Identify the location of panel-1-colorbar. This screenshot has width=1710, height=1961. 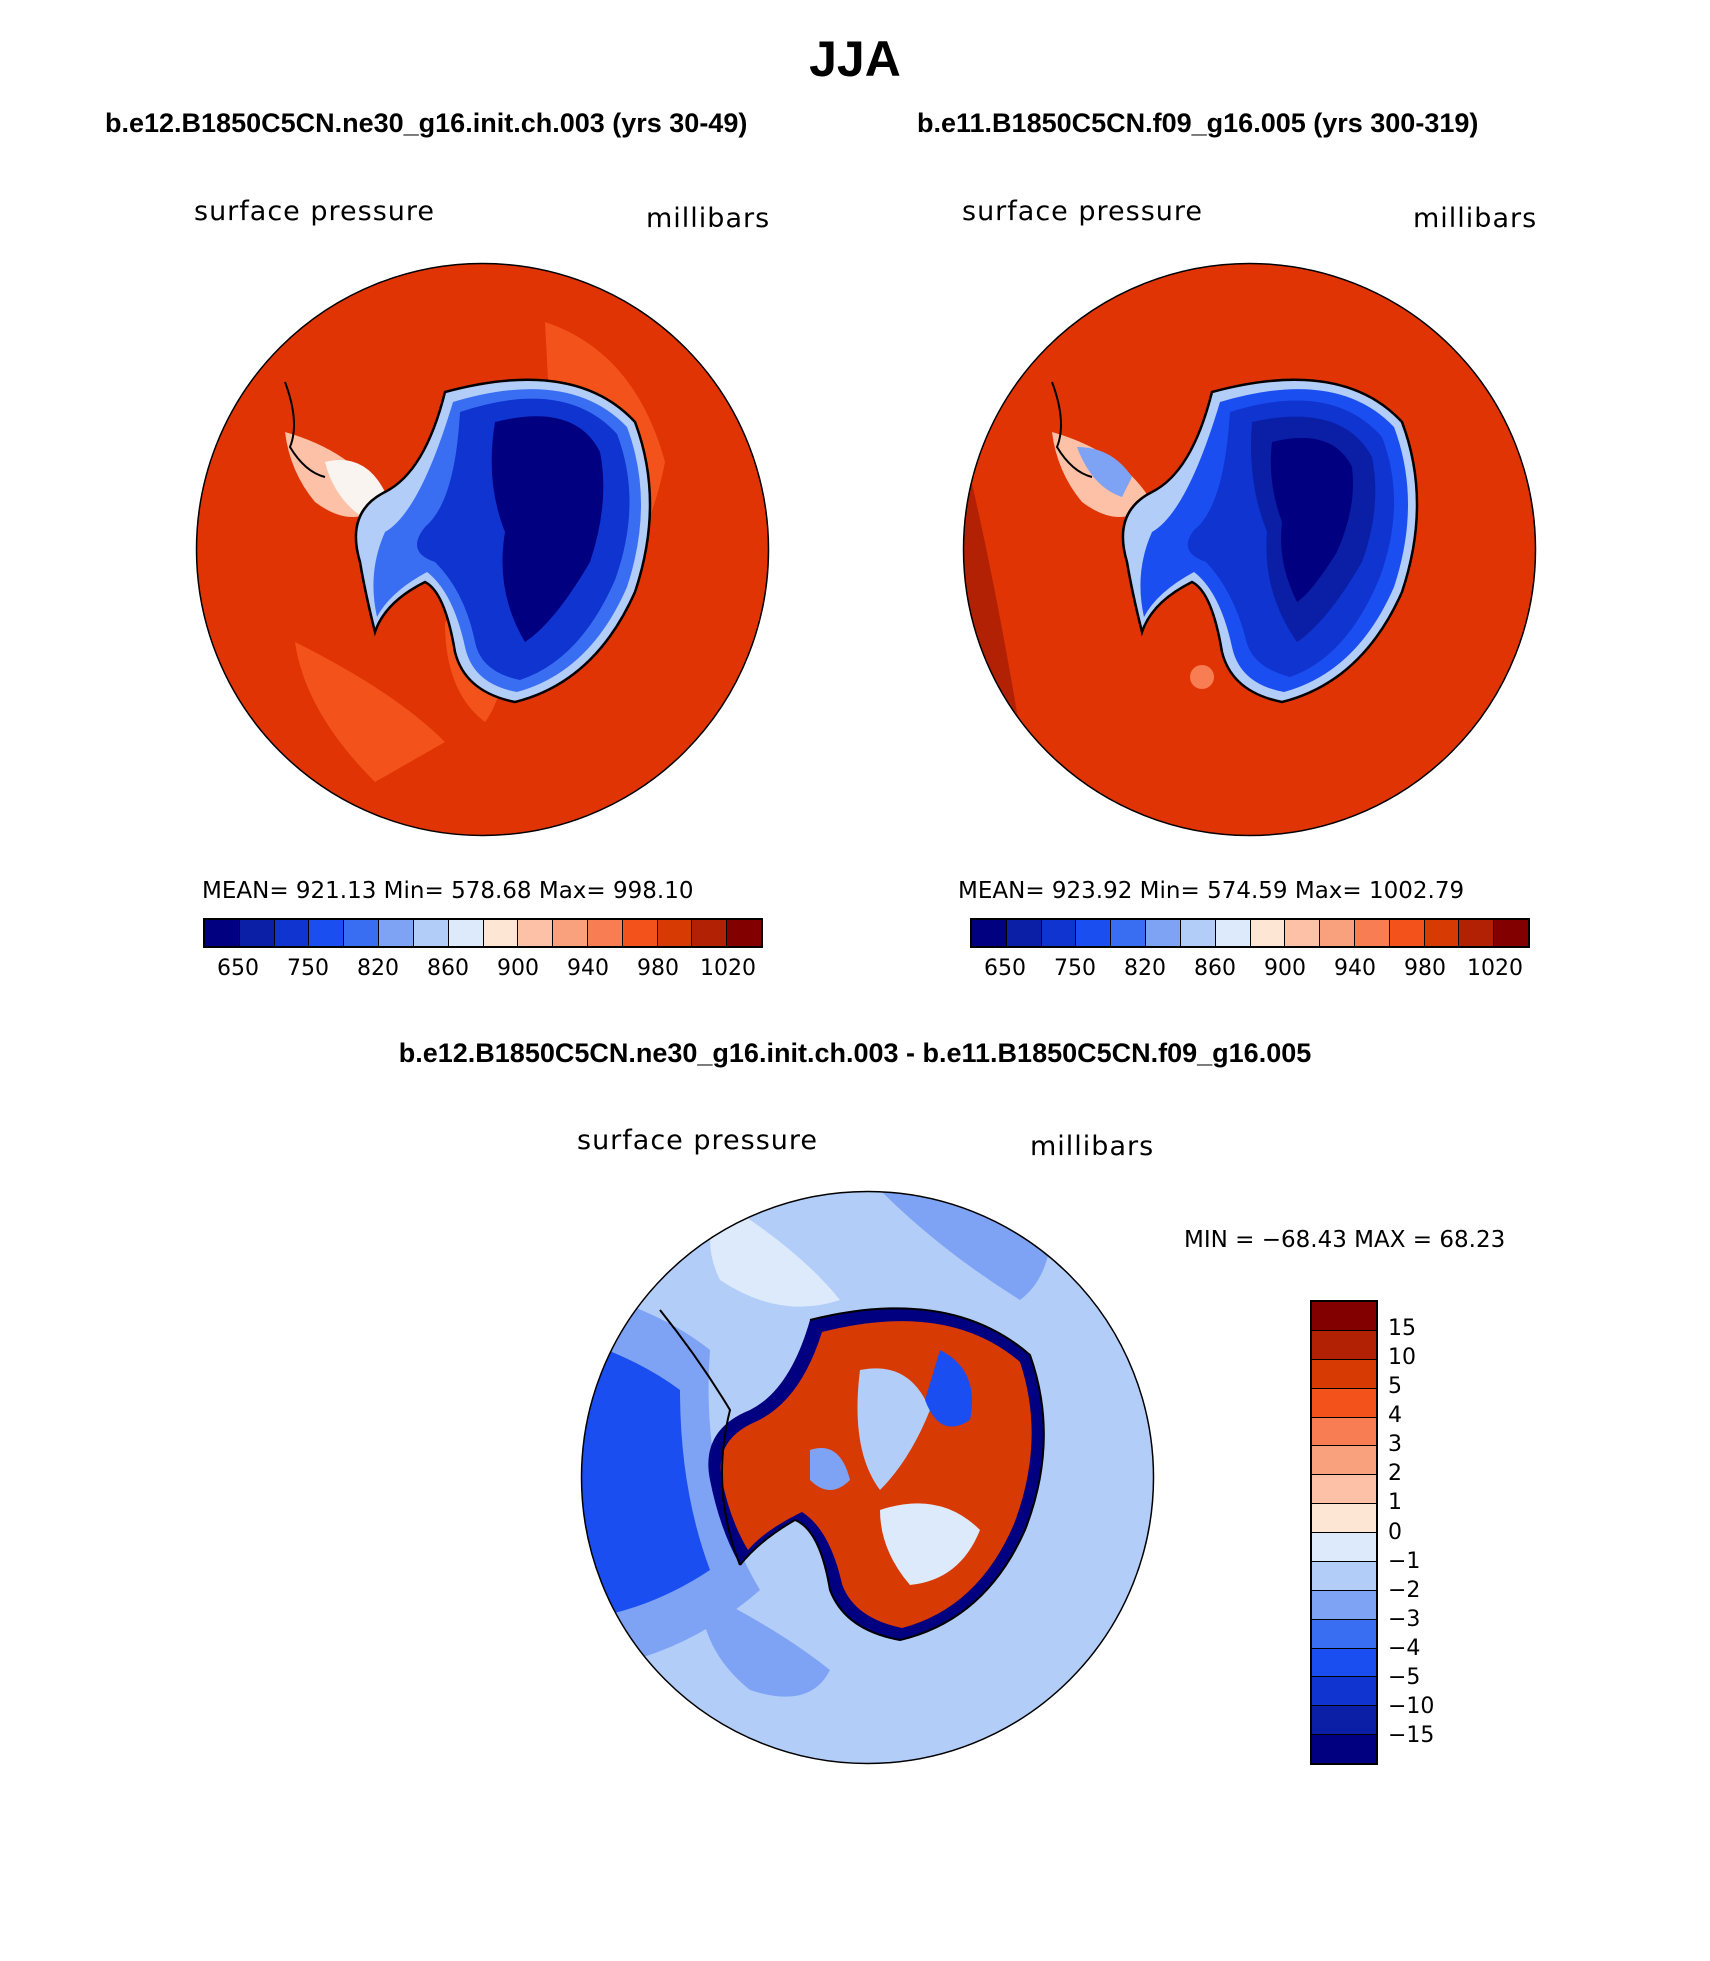
(483, 933).